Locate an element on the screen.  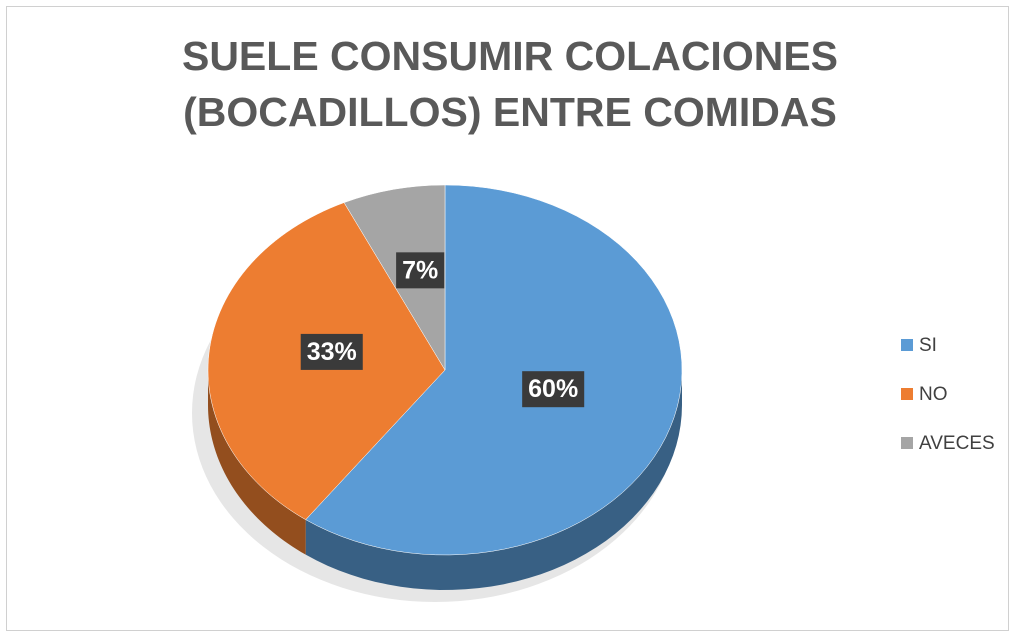
legend-label: AVECES is located at coordinates (957, 443).